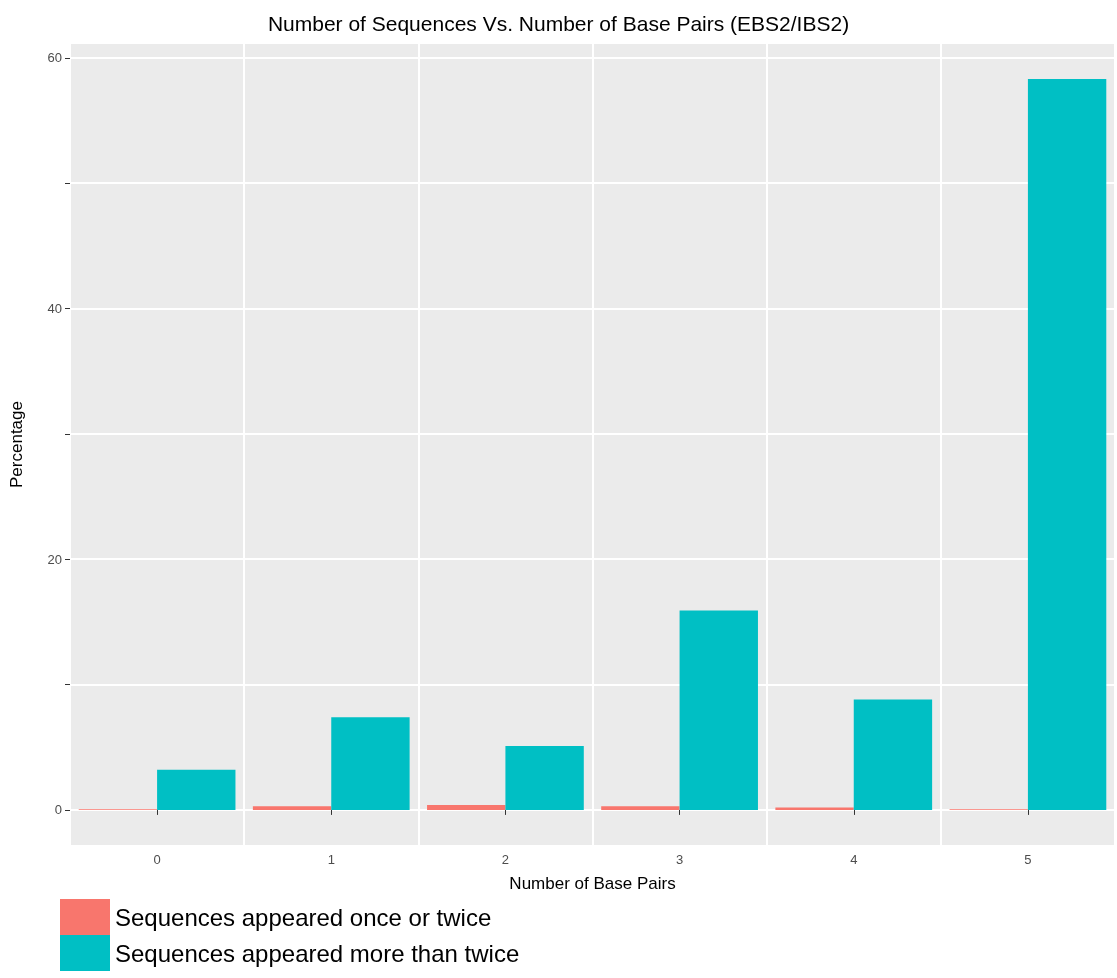  What do you see at coordinates (54, 308) in the screenshot?
I see `y-tick-label: 40` at bounding box center [54, 308].